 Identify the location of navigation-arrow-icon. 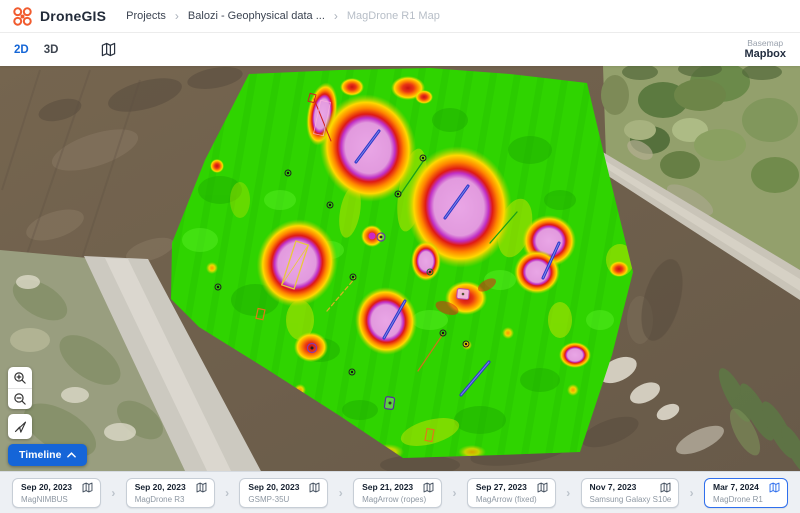
(20, 426).